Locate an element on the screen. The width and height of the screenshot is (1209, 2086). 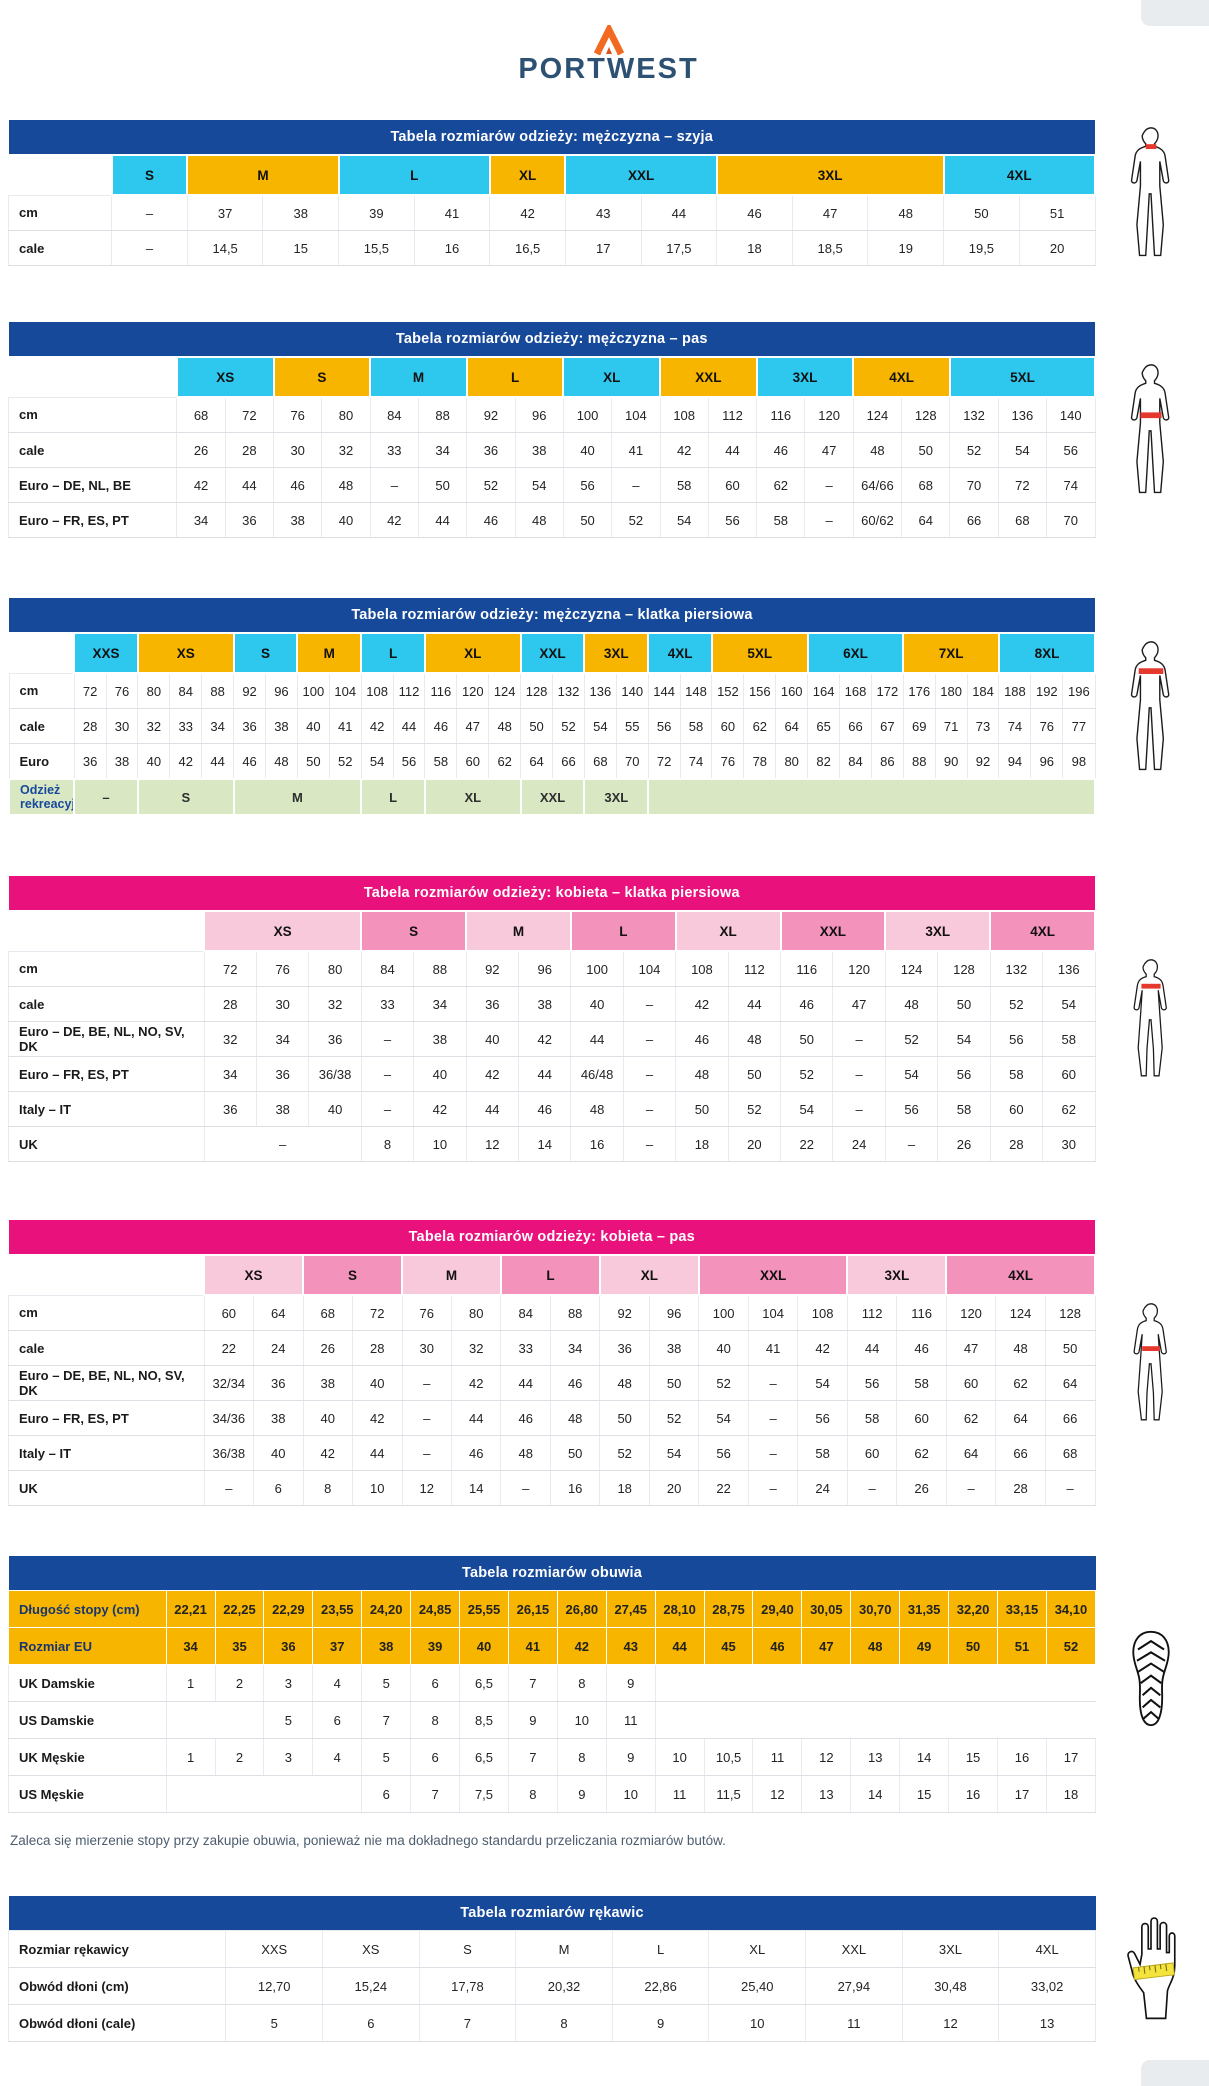
men_neck-row: cm –37 38 39 41 42 43 44 46 47 48 50 51 is located at coordinates (551, 212).